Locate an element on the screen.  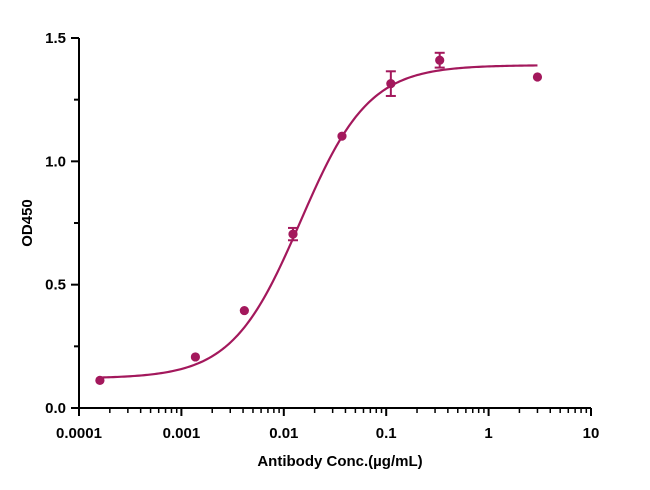
x-tick-label: 10 is located at coordinates (591, 433).